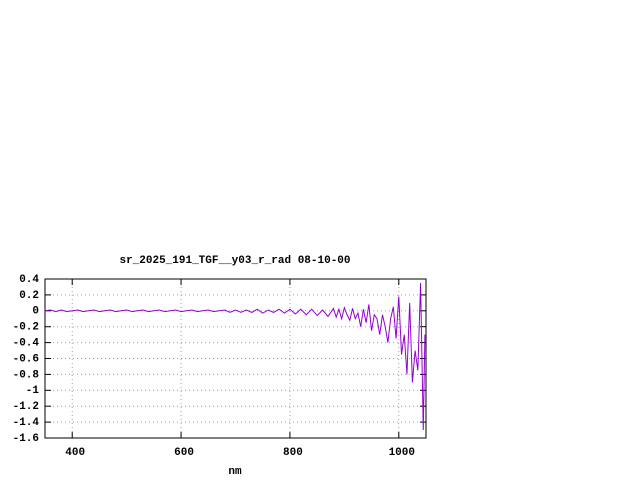 This screenshot has height=480, width=640. I want to click on y-tick-label: -1, so click(33, 391).